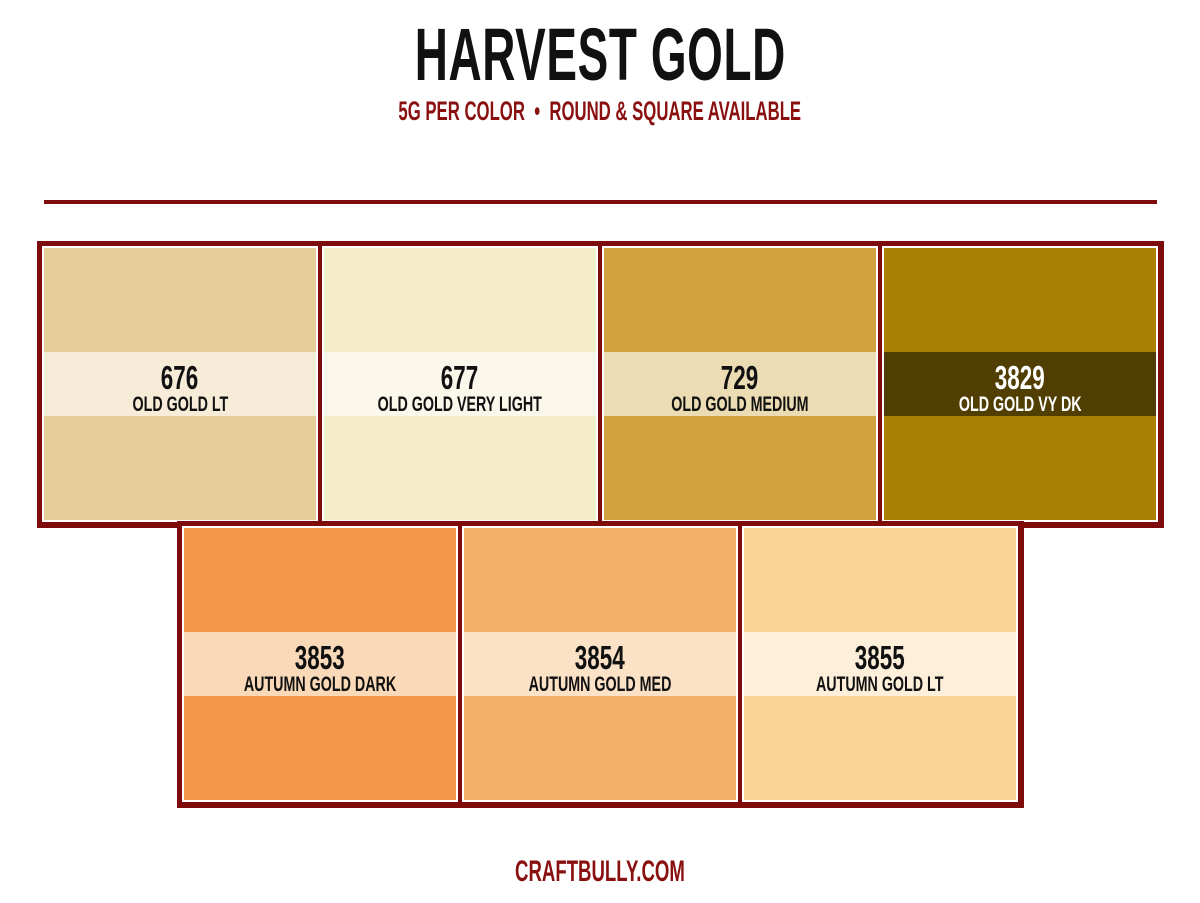 The image size is (1200, 903). I want to click on swatch-band: 729 OLD GOLD MEDIUM, so click(740, 384).